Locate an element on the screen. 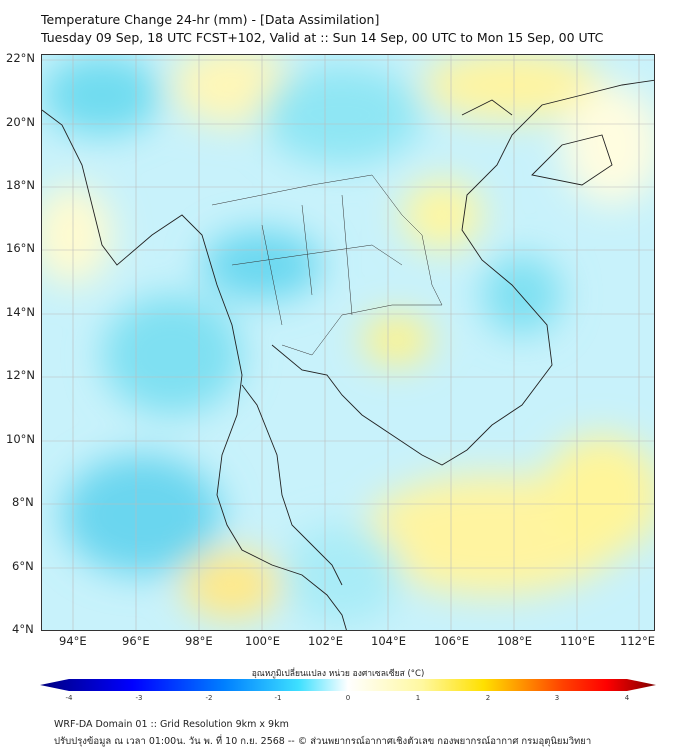  colorbar is located at coordinates (348, 685).